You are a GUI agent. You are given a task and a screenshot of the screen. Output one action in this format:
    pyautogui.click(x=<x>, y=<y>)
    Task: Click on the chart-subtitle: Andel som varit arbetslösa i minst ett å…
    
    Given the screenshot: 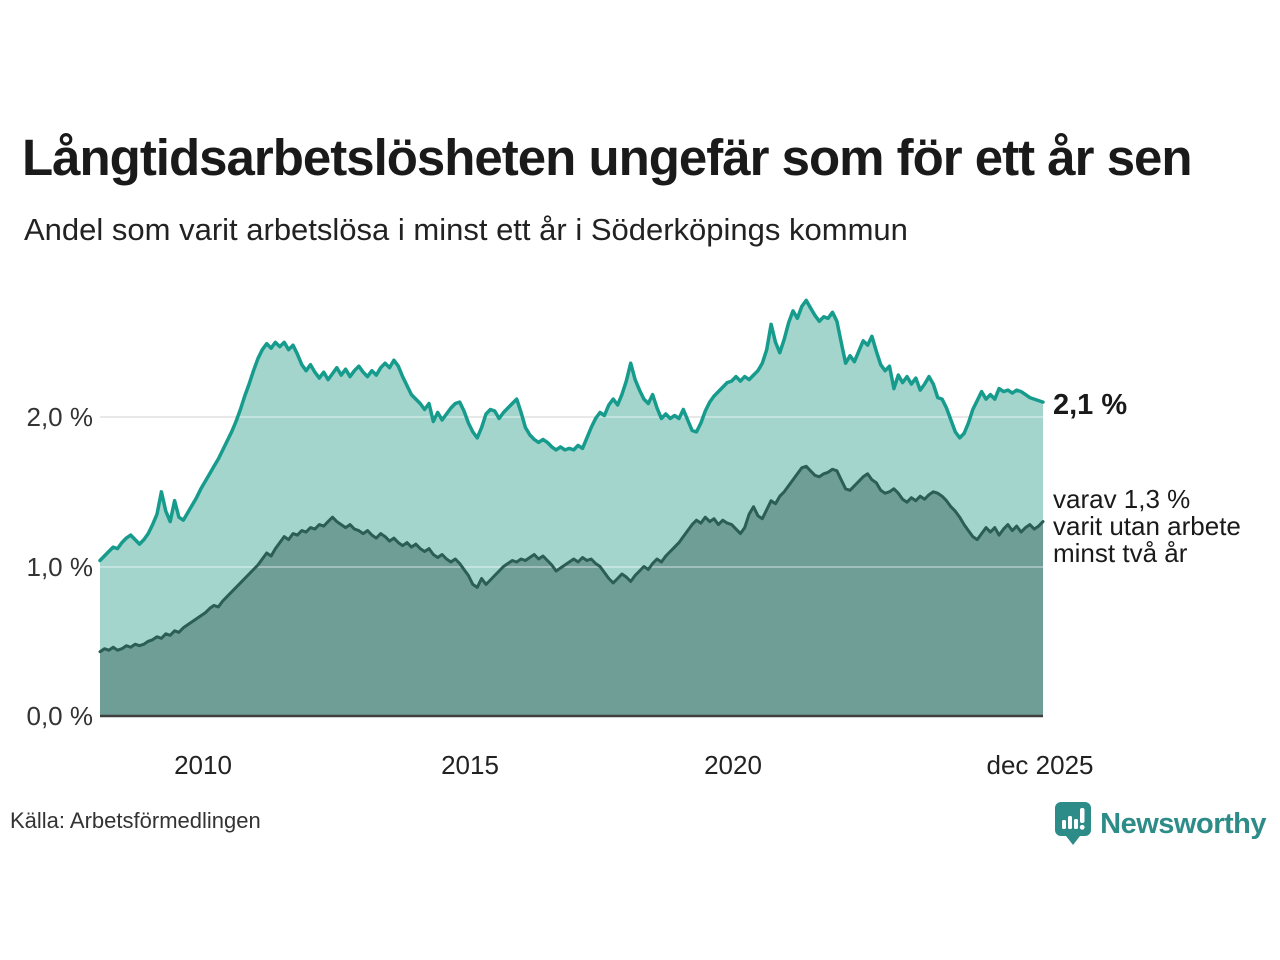 What is the action you would take?
    pyautogui.click(x=466, y=229)
    